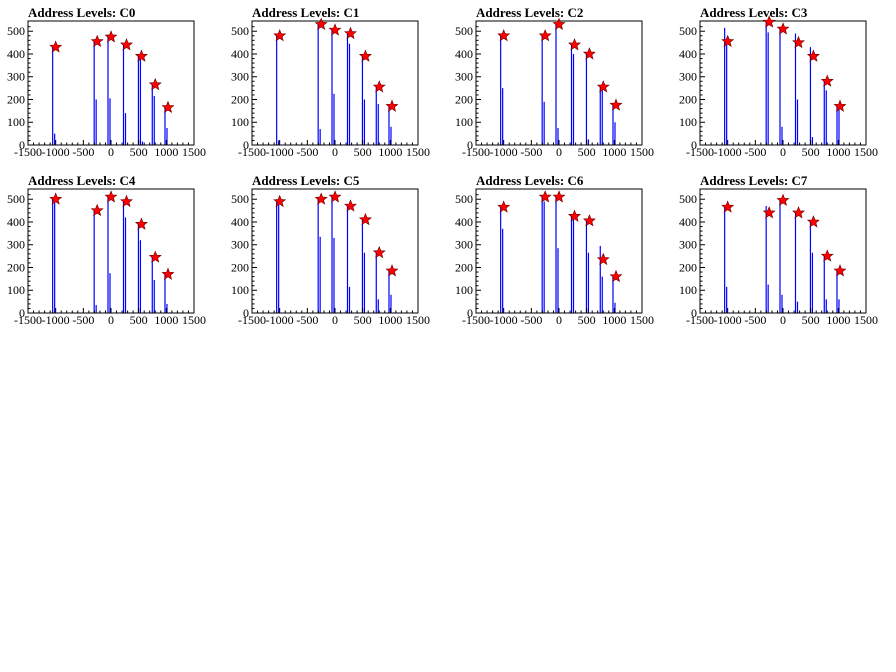 The image size is (896, 672). What do you see at coordinates (530, 180) in the screenshot?
I see `chart-title: Address Levels: C6` at bounding box center [530, 180].